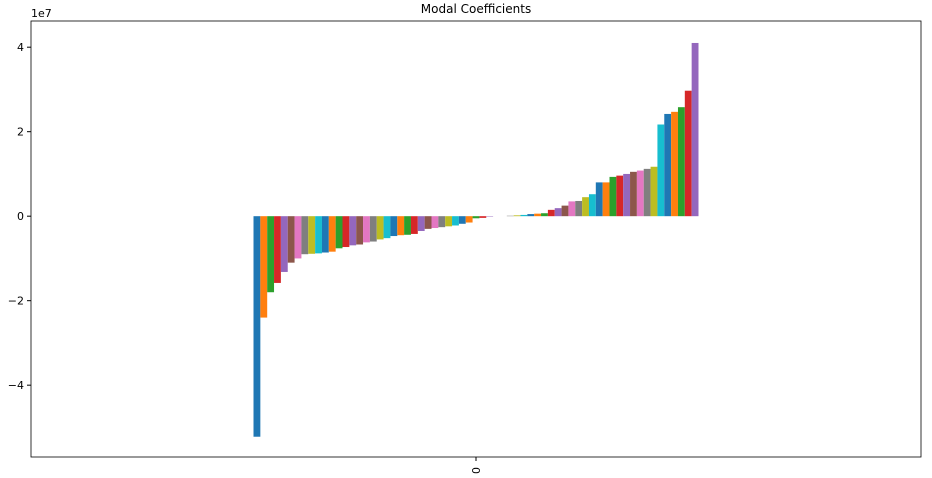 The height and width of the screenshot is (478, 932). I want to click on y-tick-label: −4, so click(16, 385).